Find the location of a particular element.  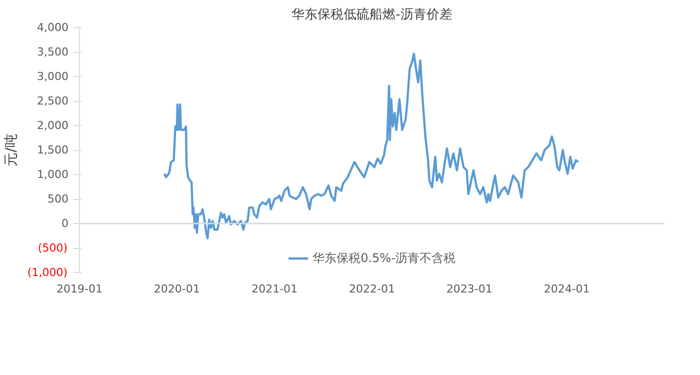

y-tick-label: 0 is located at coordinates (65, 223).